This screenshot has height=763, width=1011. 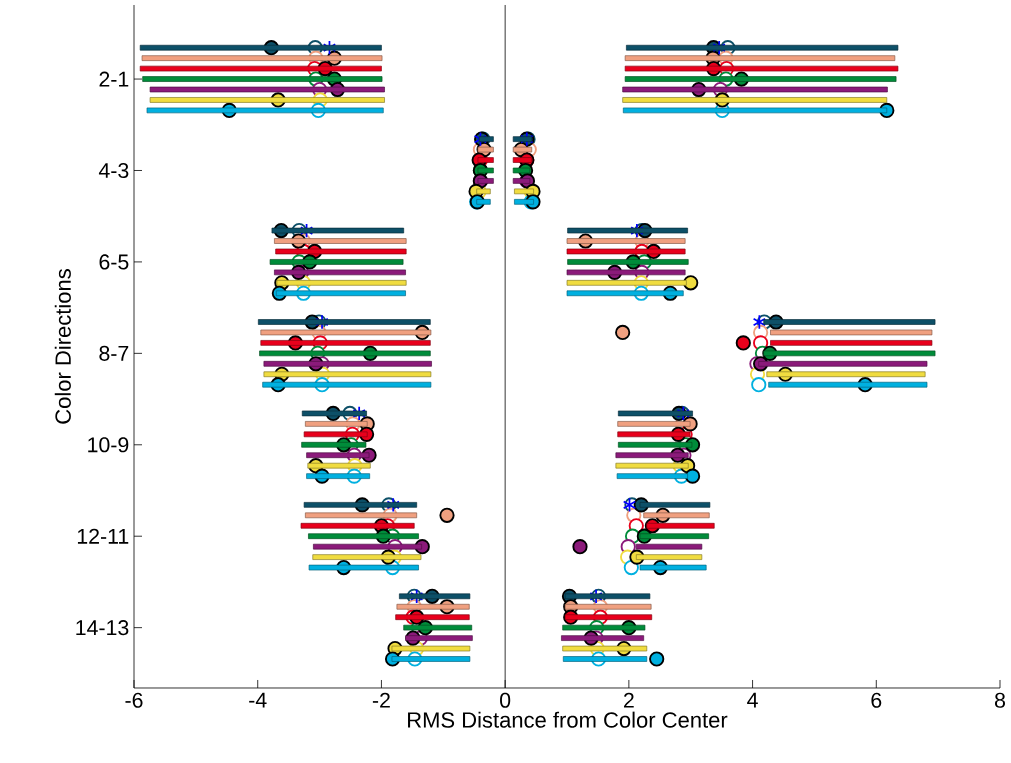 I want to click on x-tick-label: 8, so click(x=1000, y=700).